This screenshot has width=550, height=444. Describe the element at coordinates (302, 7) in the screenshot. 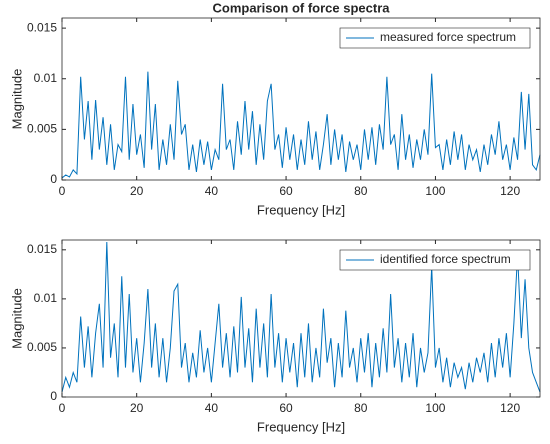

I see `chart-title: Comparison of force spectra` at that location.